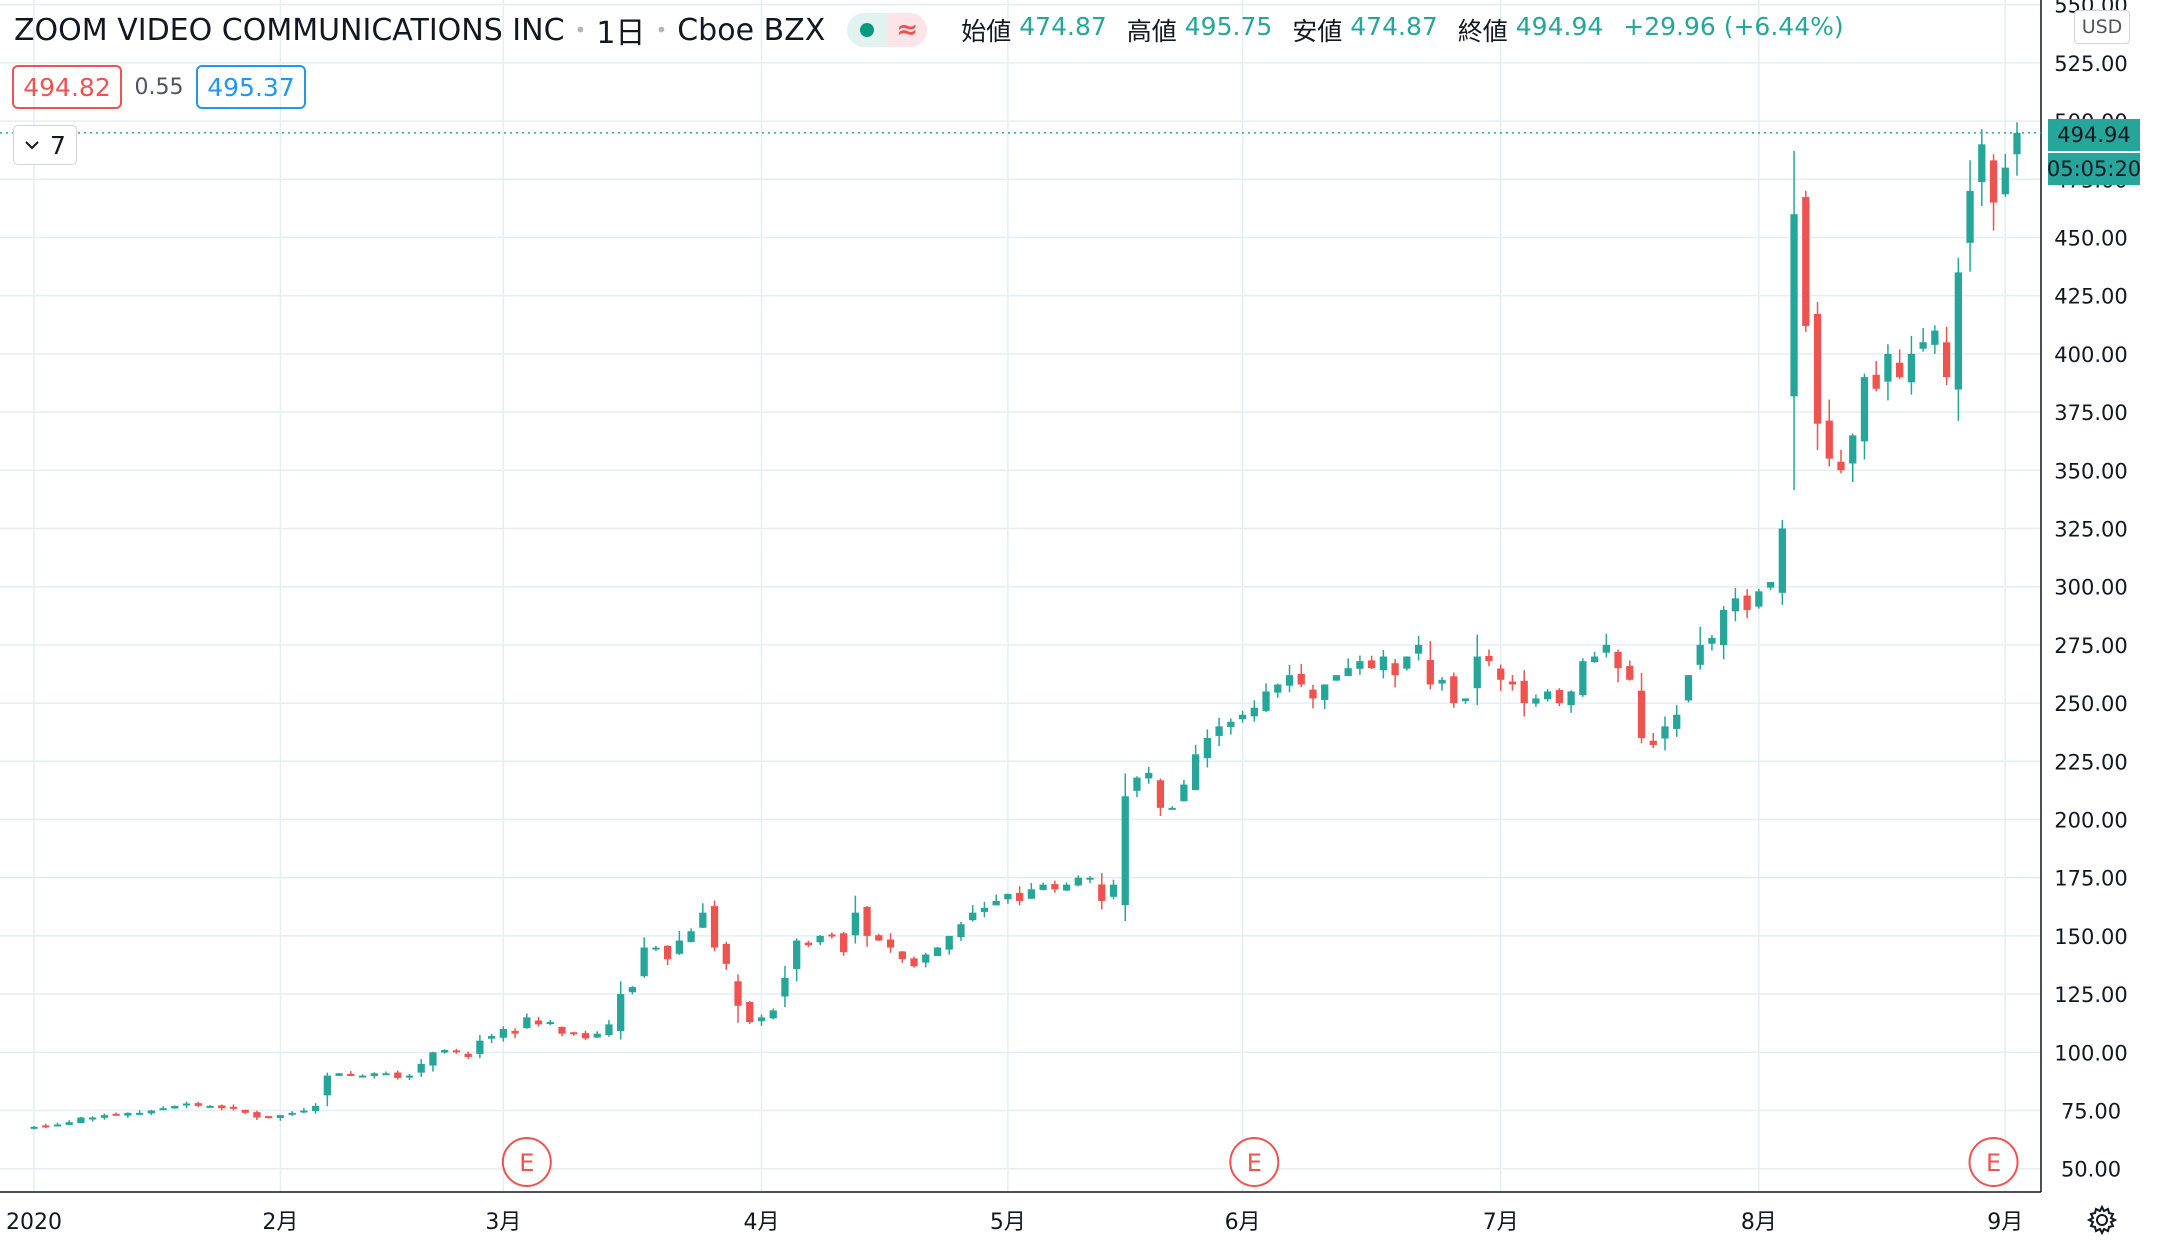 The height and width of the screenshot is (1242, 2160). Describe the element at coordinates (907, 30) in the screenshot. I see `approx-icon: ≈` at that location.